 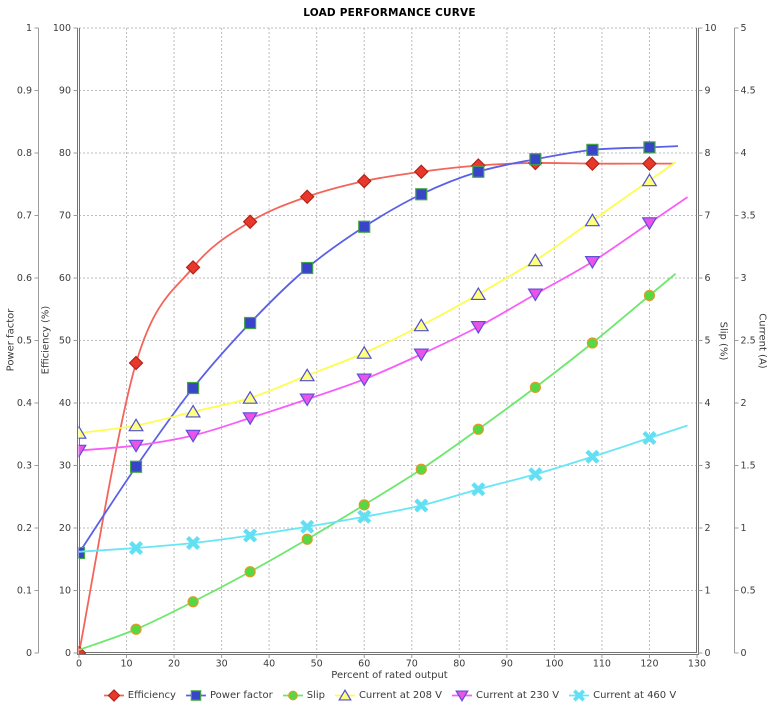 I want to click on x-tick-label: 50, so click(x=317, y=664).